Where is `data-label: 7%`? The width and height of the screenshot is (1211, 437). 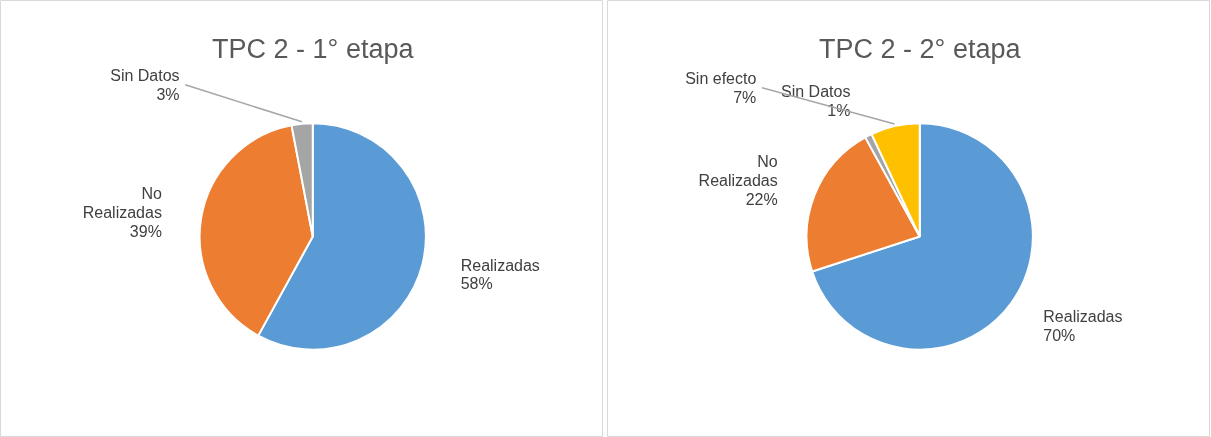 data-label: 7% is located at coordinates (745, 97).